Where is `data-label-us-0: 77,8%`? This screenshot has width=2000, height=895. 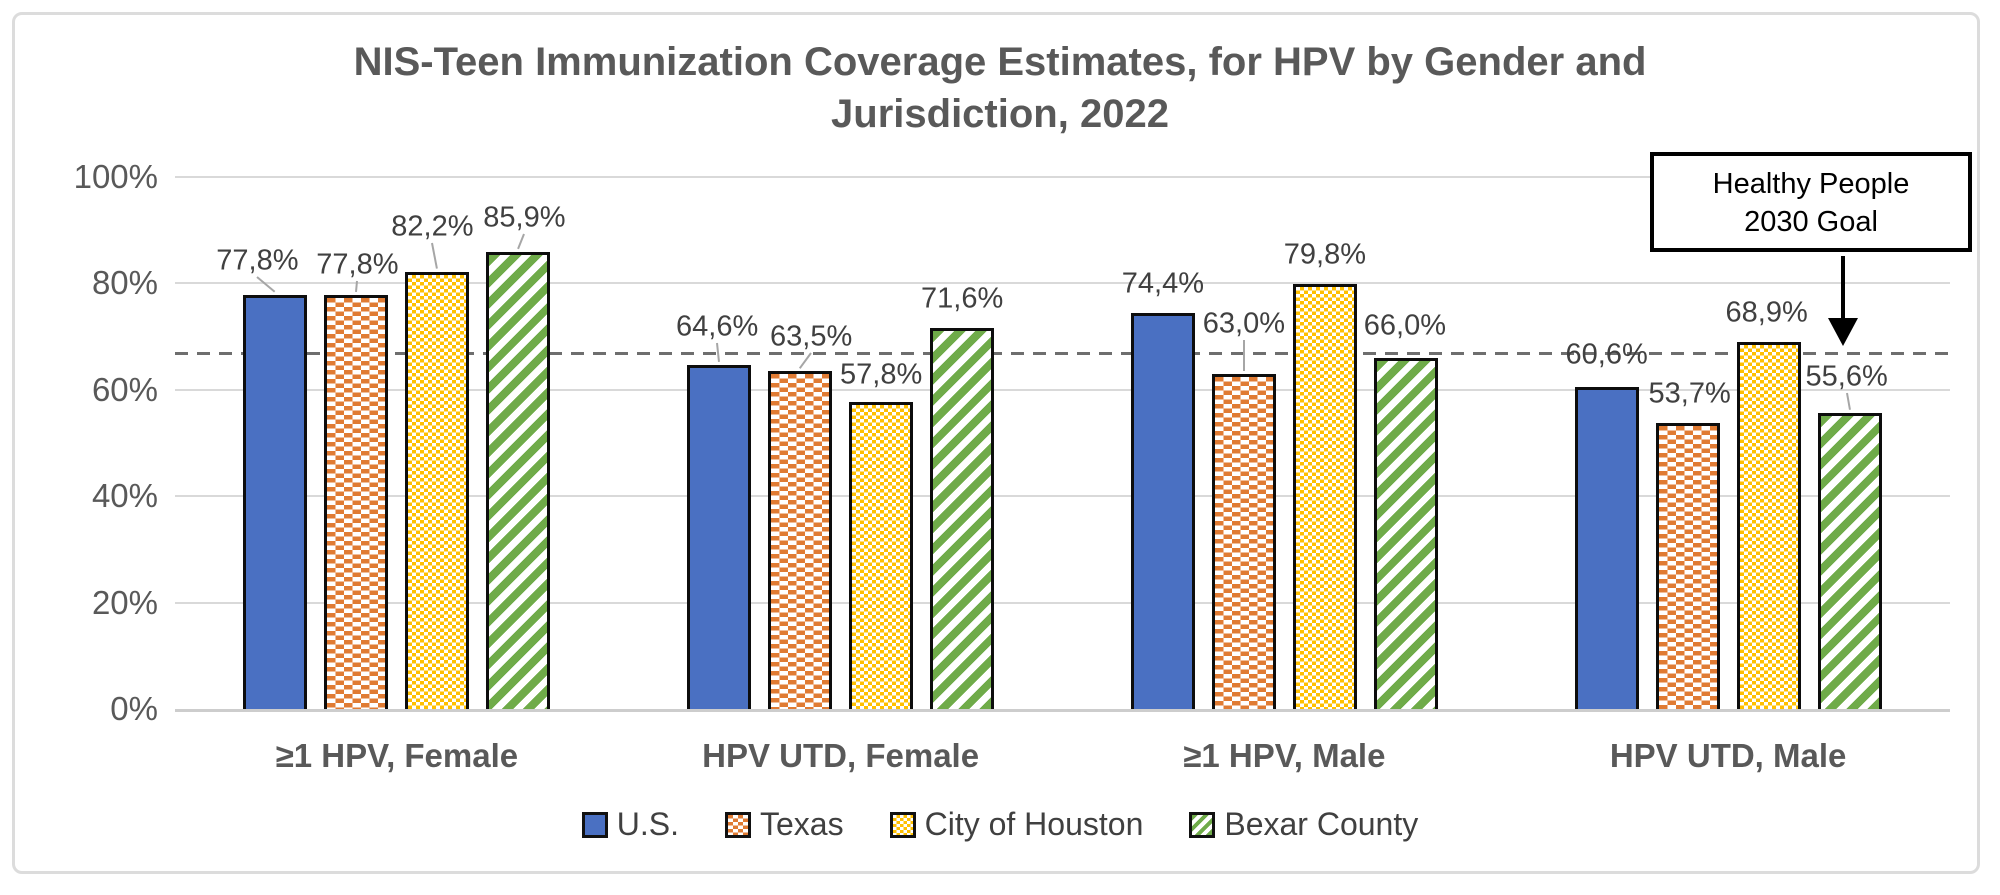 data-label-us-0: 77,8% is located at coordinates (257, 260).